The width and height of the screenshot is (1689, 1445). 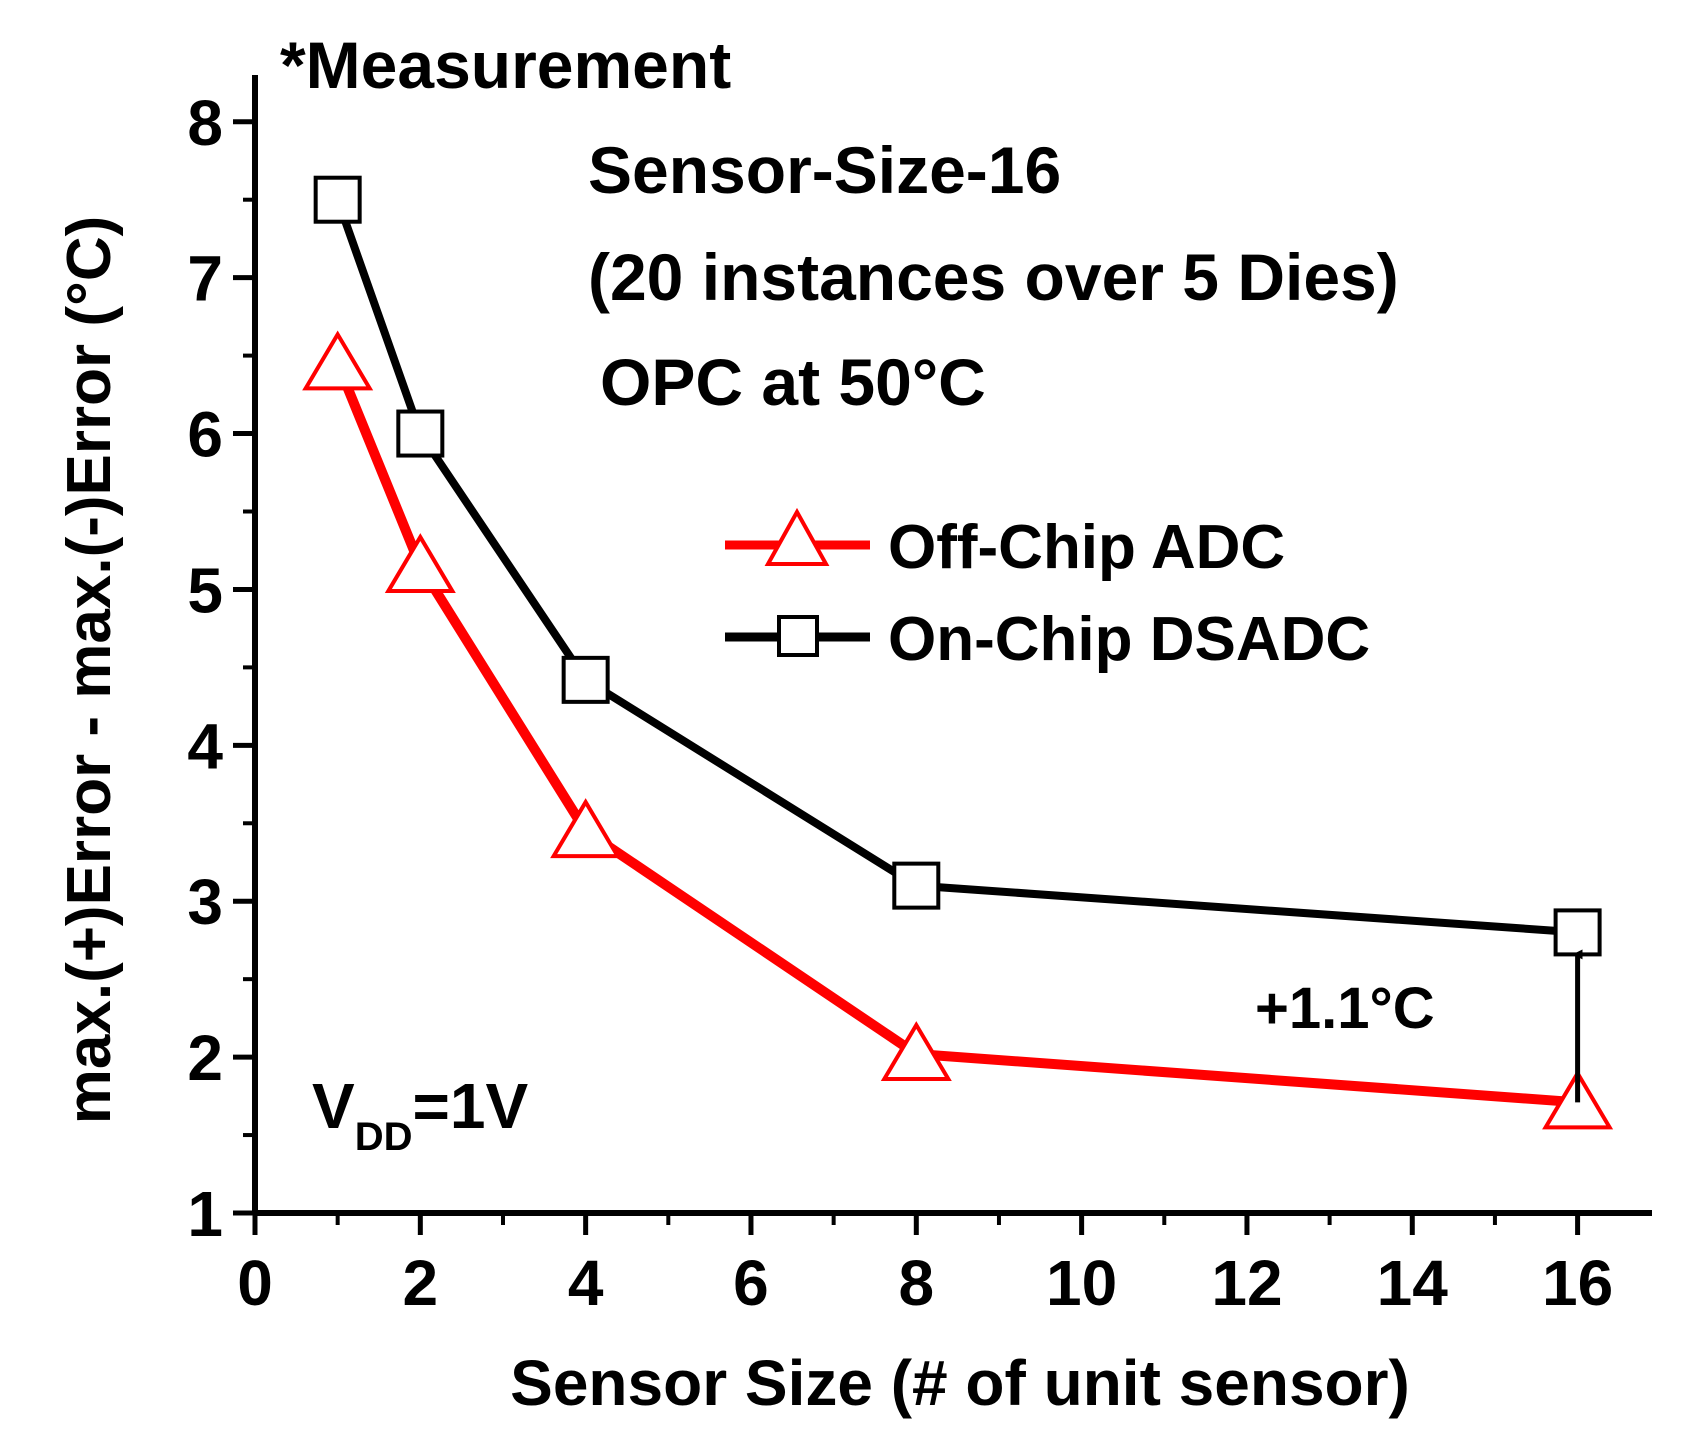 I want to click on y-tick-label: 4, so click(x=205, y=746).